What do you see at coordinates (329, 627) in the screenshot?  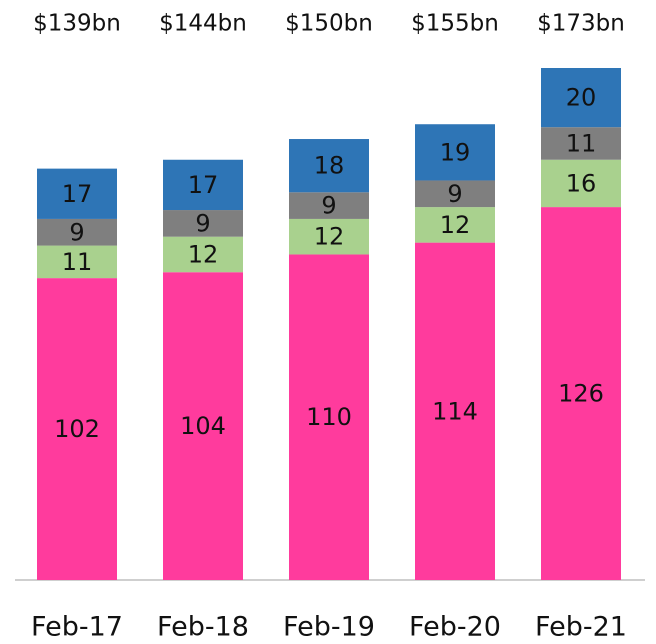 I see `x-tick-label: Feb-19` at bounding box center [329, 627].